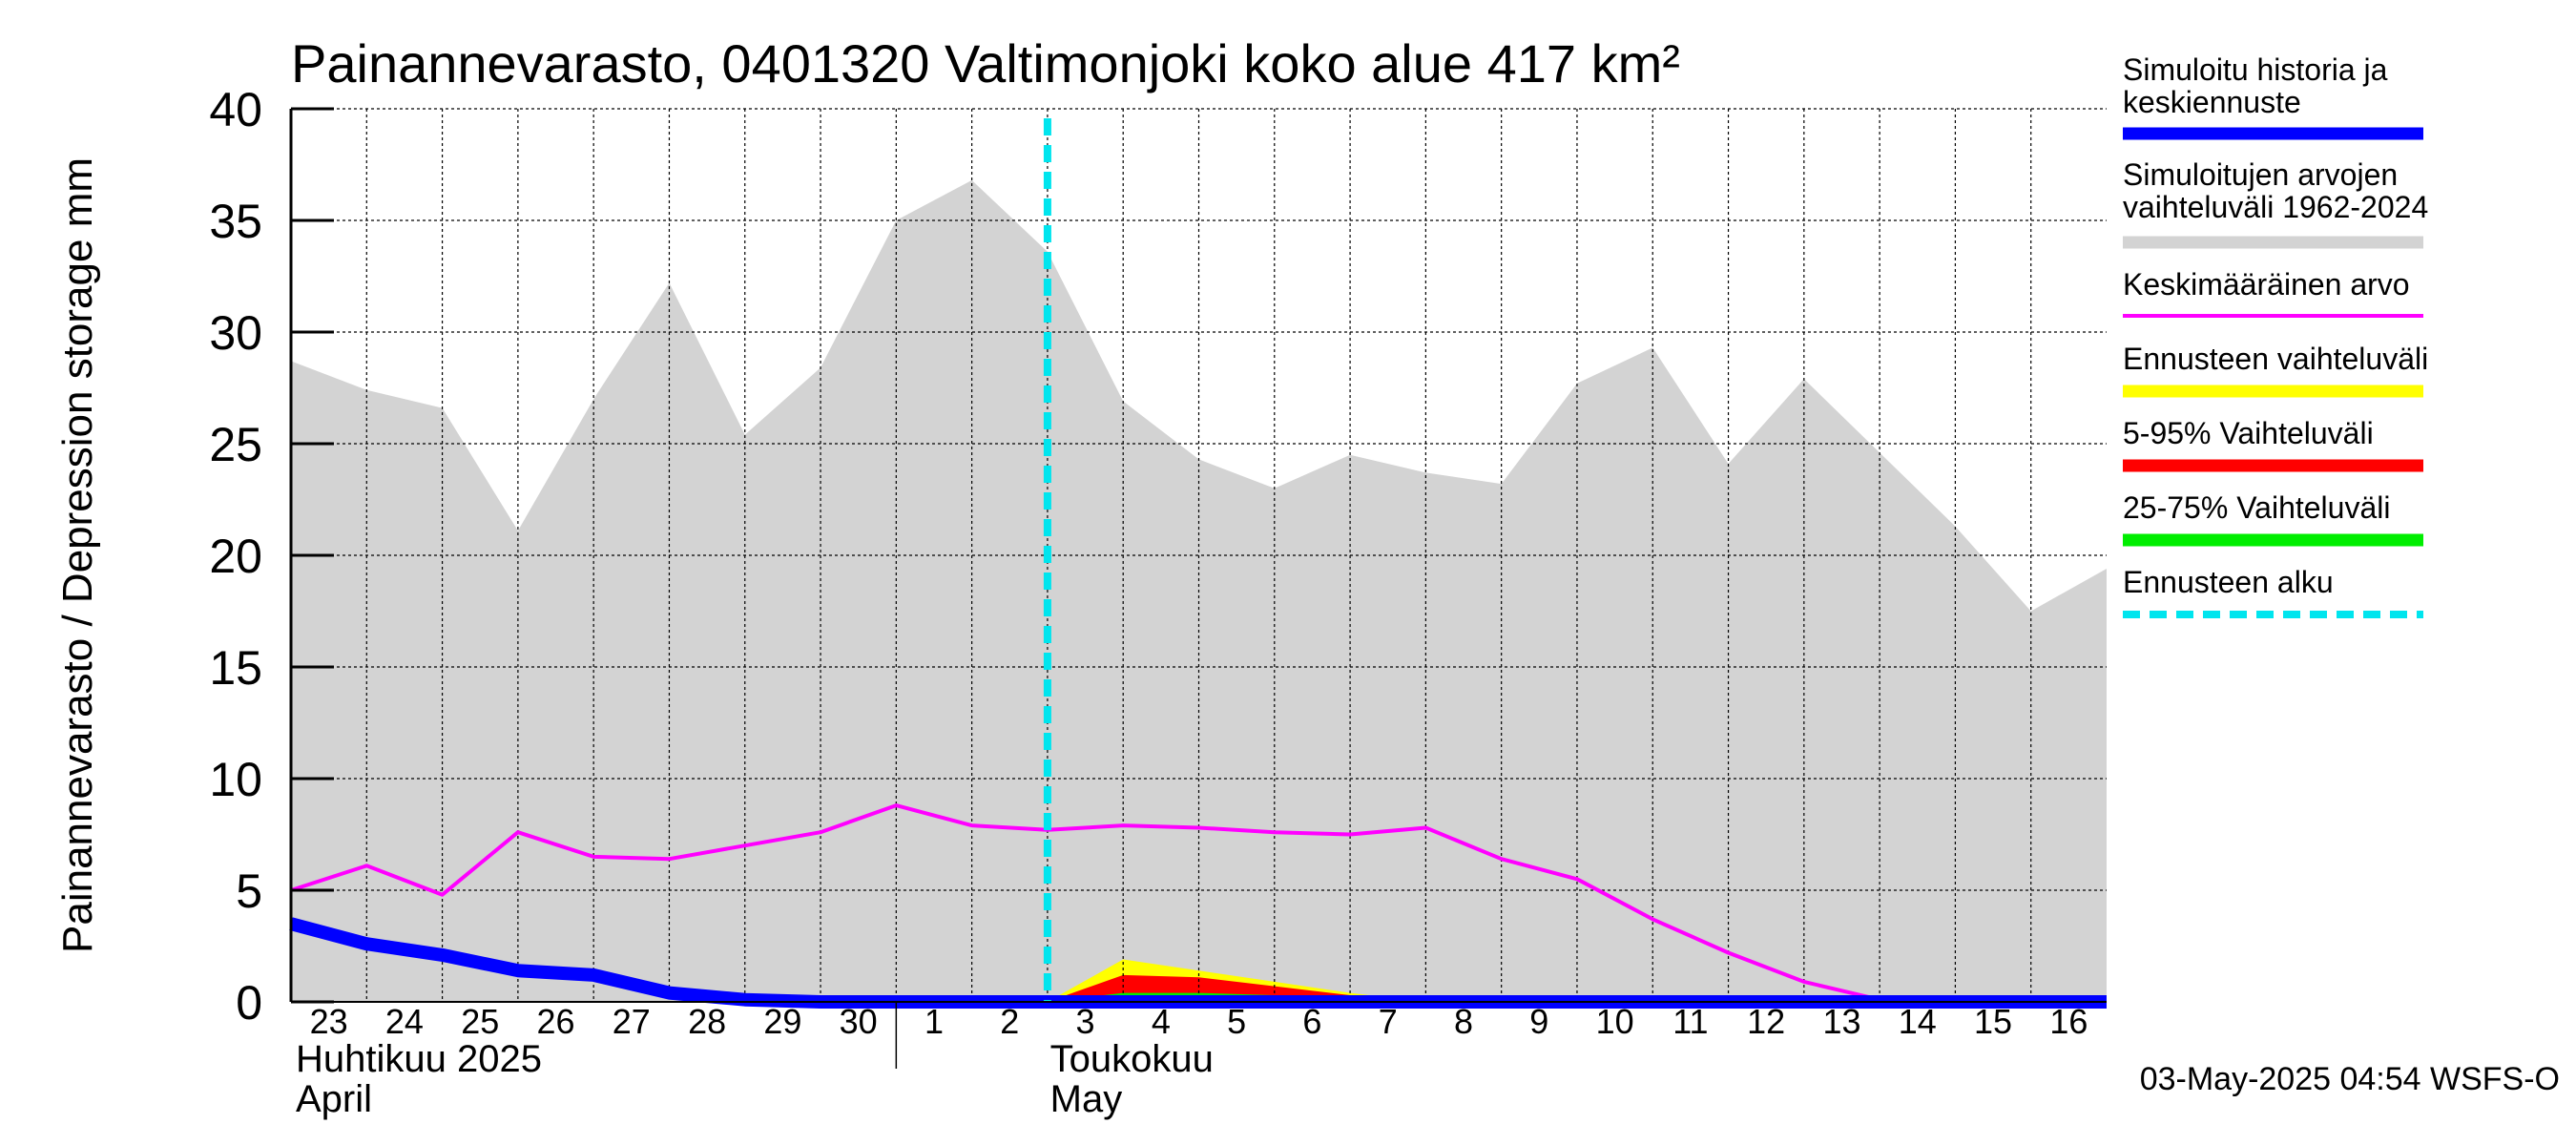 This screenshot has height=1145, width=2576. Describe the element at coordinates (2266, 284) in the screenshot. I see `legend-label-2: Keskimääräinen arvo` at that location.